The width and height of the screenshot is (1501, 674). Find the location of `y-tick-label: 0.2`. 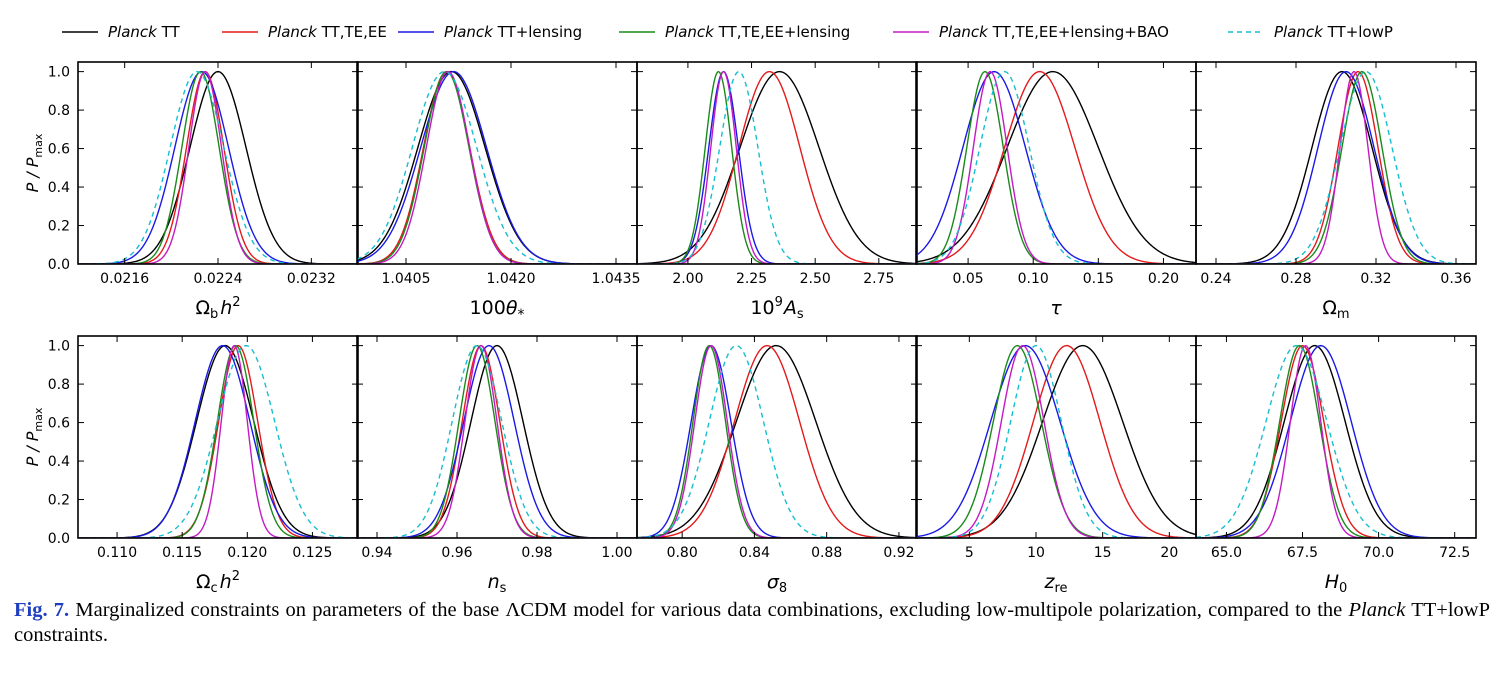

y-tick-label: 0.2 is located at coordinates (59, 227).